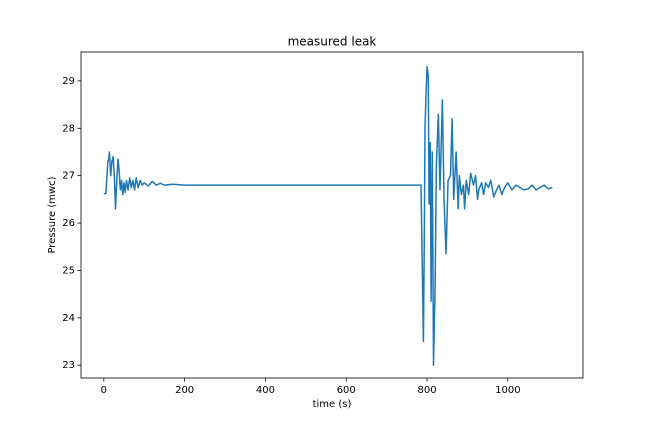  What do you see at coordinates (52, 214) in the screenshot?
I see `y-axis-label: Pressure (mwc)` at bounding box center [52, 214].